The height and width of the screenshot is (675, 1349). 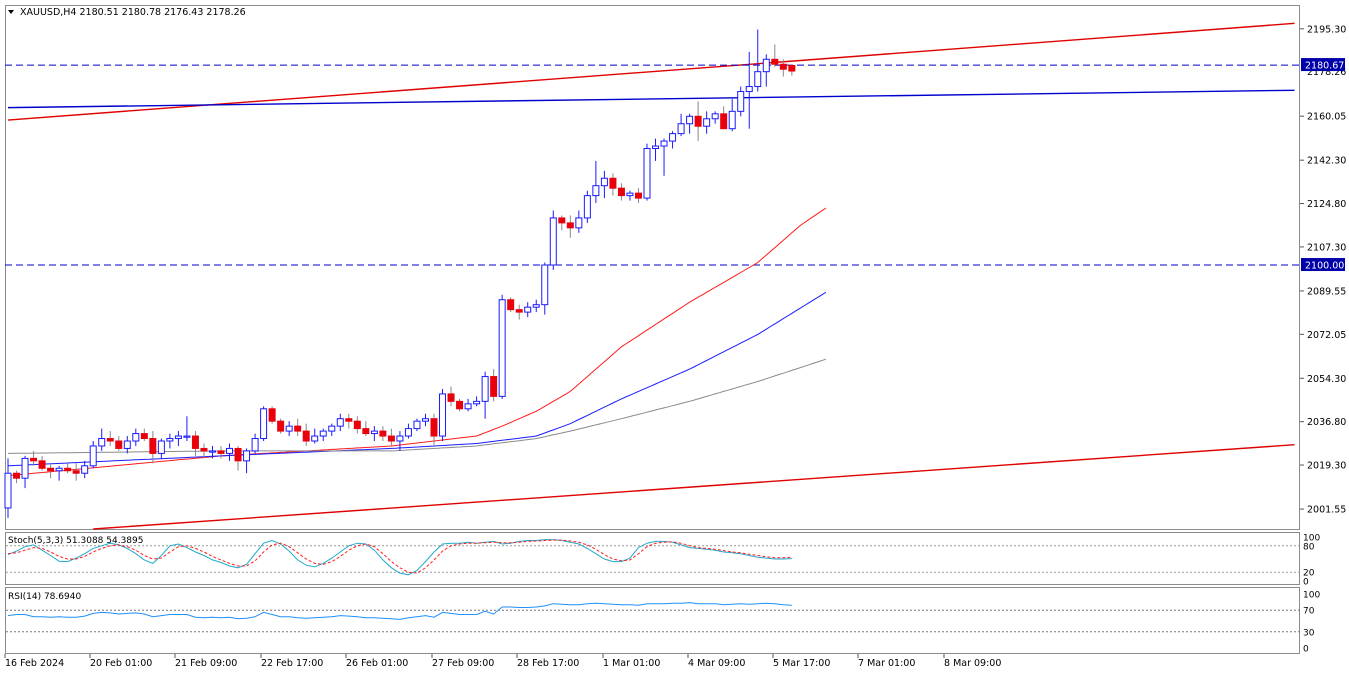 What do you see at coordinates (1326, 291) in the screenshot?
I see `price-tick-label: 2089.55` at bounding box center [1326, 291].